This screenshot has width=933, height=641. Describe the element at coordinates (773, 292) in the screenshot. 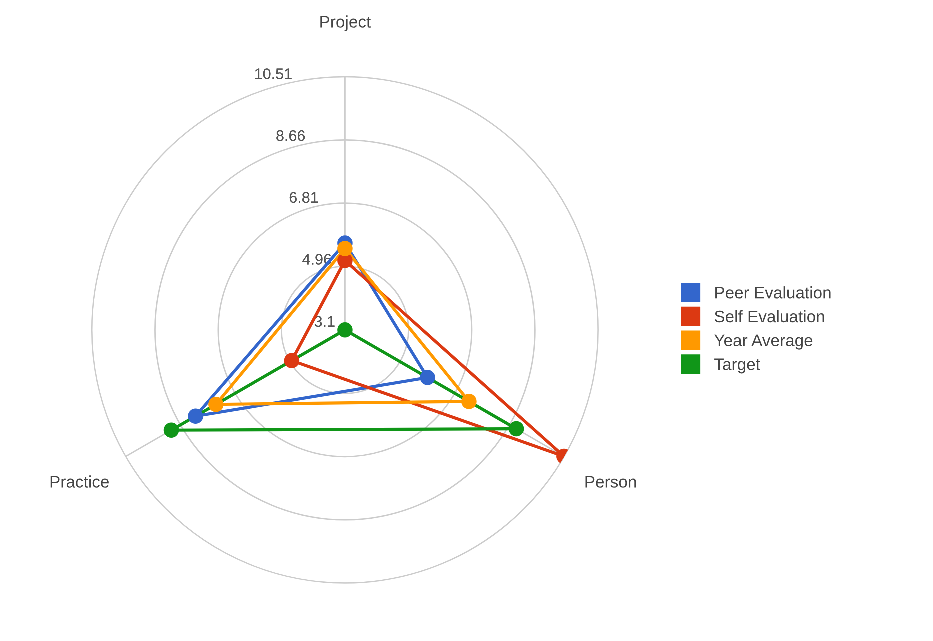

I see `legend-label: Peer Evaluation` at that location.